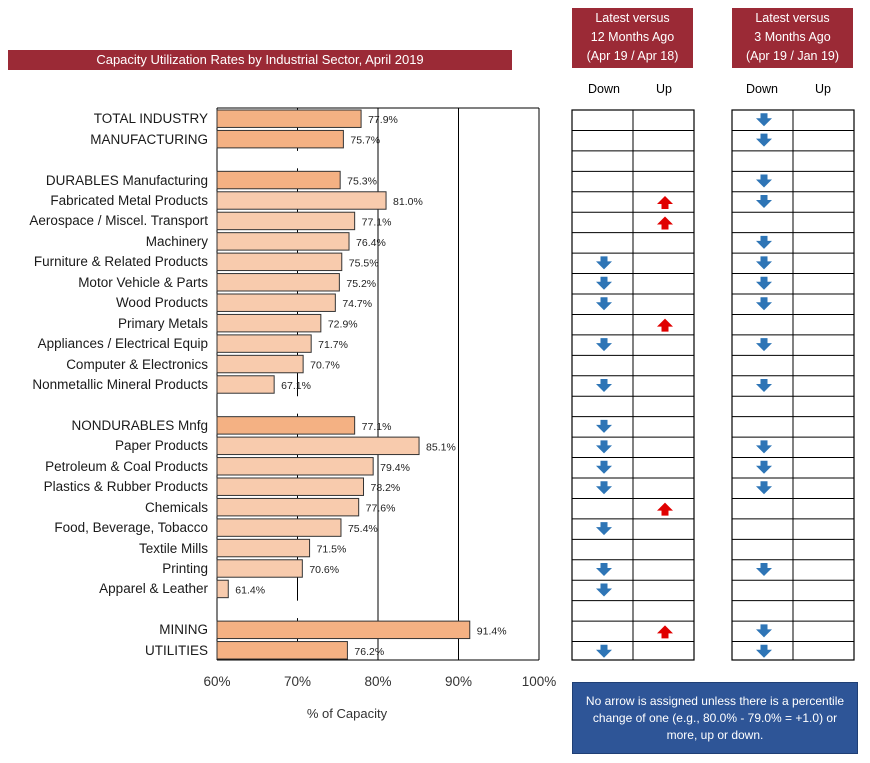 The height and width of the screenshot is (763, 870). Describe the element at coordinates (347, 713) in the screenshot. I see `x-axis-label: % of Capacity` at that location.